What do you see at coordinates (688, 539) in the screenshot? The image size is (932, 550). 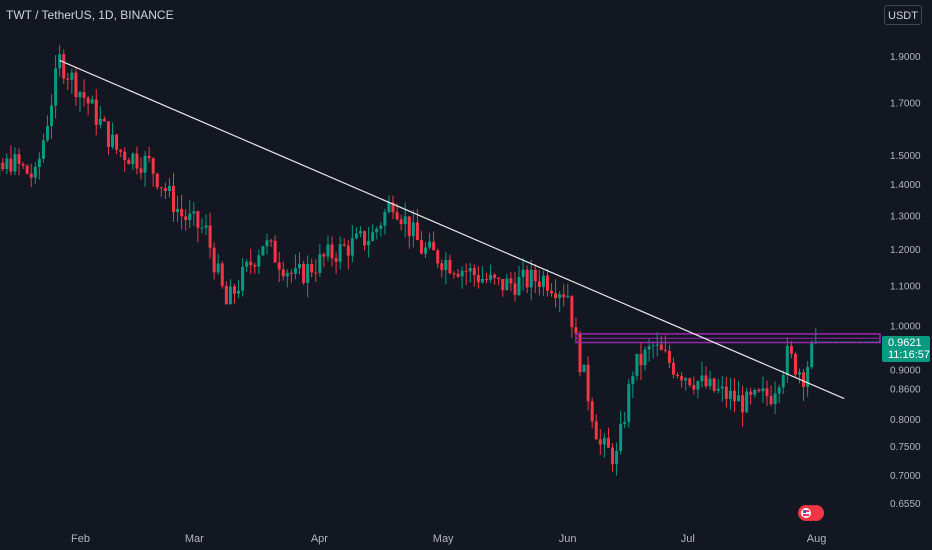 I see `time-tick-label: Jul` at bounding box center [688, 539].